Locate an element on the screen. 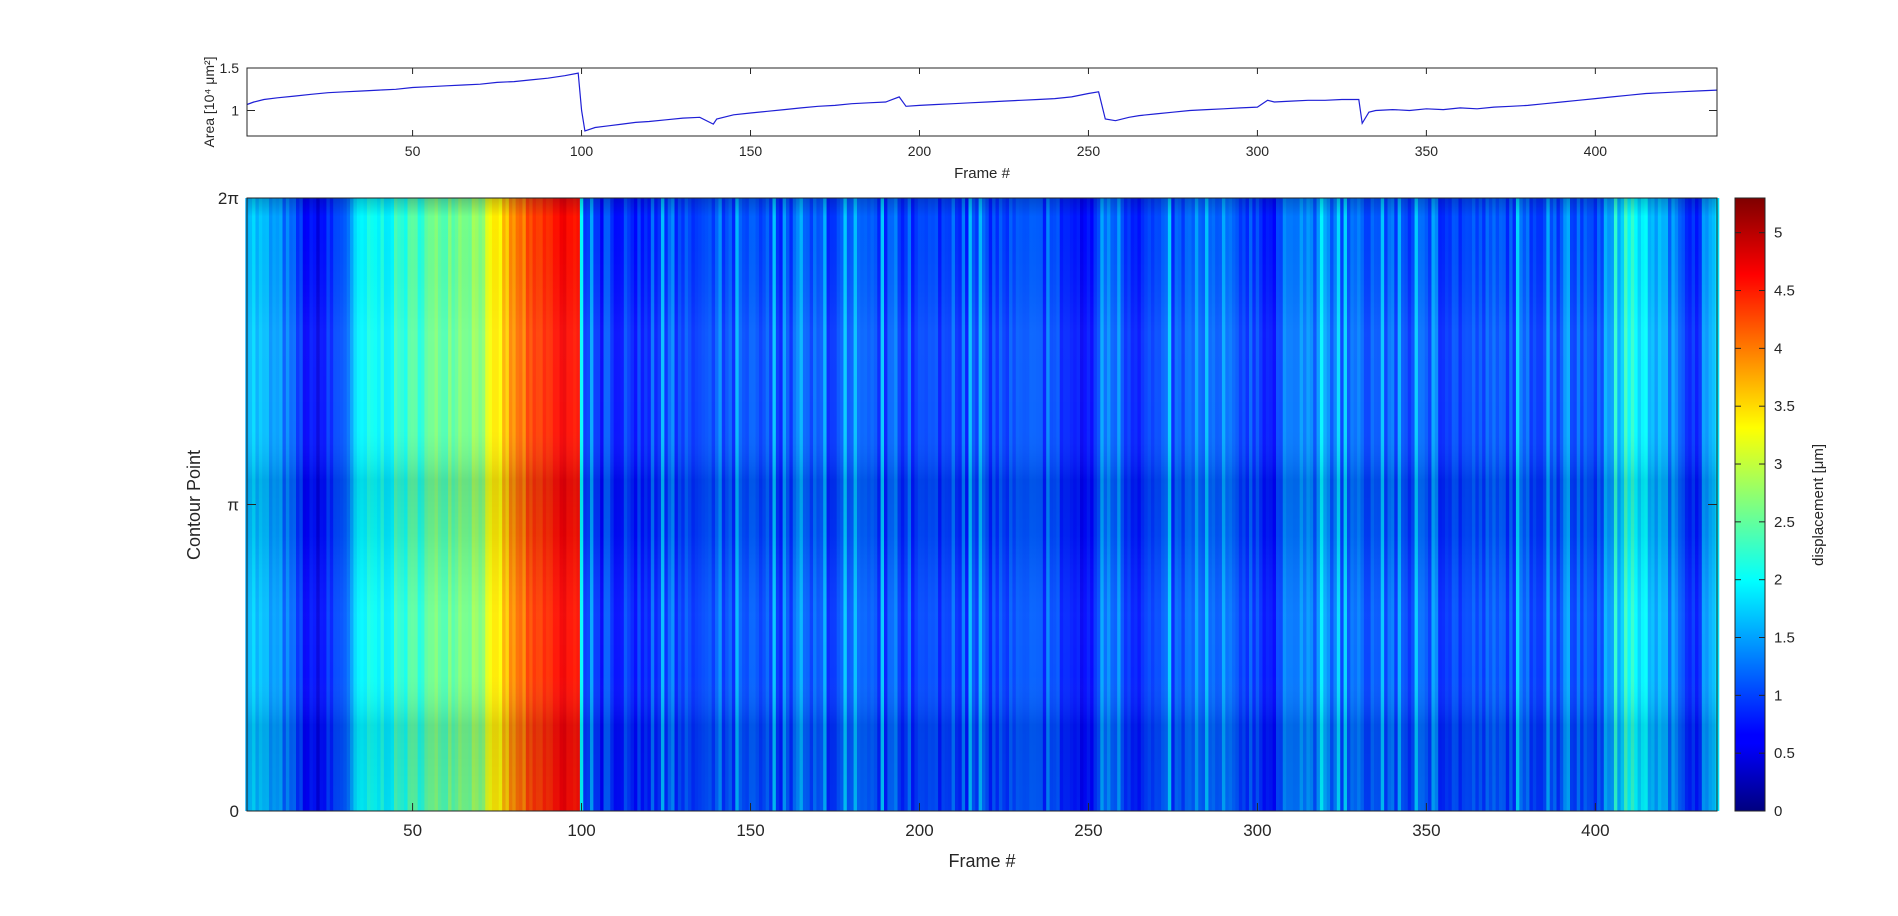  heatmap-x-tick-label: 100 is located at coordinates (581, 830).